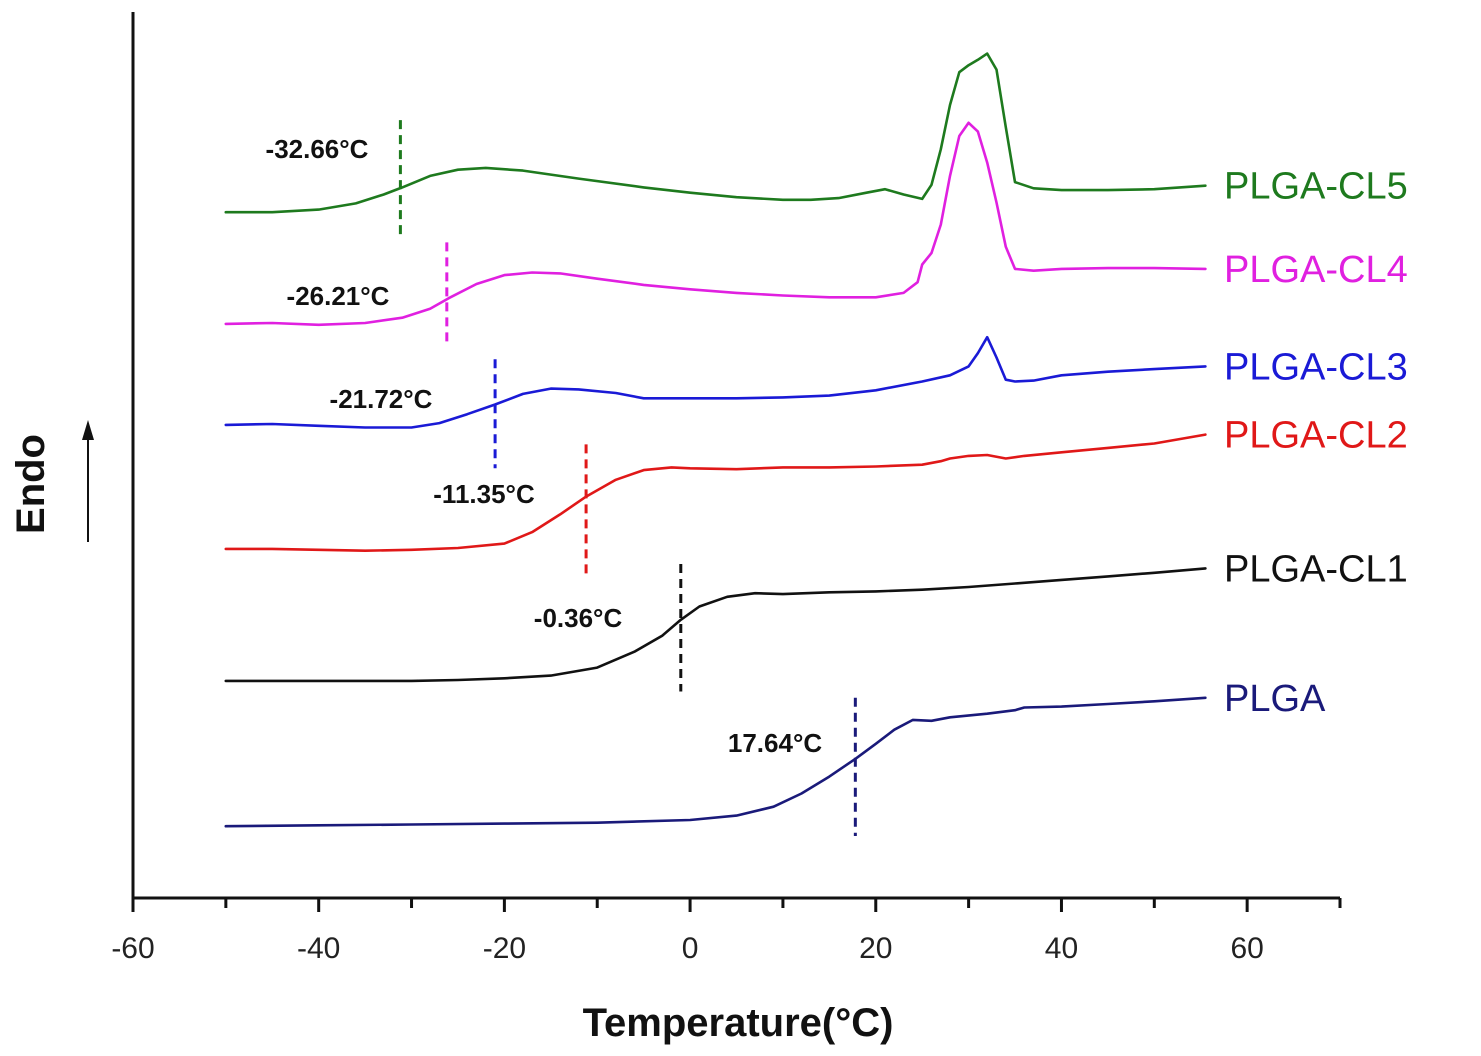  I want to click on x-tick-label: 0, so click(690, 948).